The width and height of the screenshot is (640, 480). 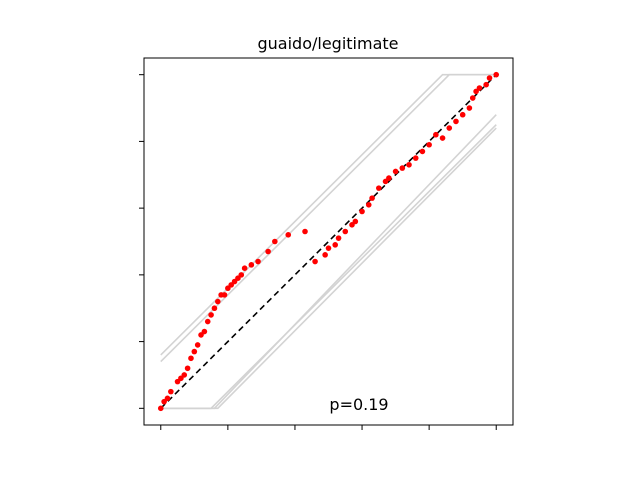 I want to click on p-value-annotation: p=0.19, so click(x=358, y=404).